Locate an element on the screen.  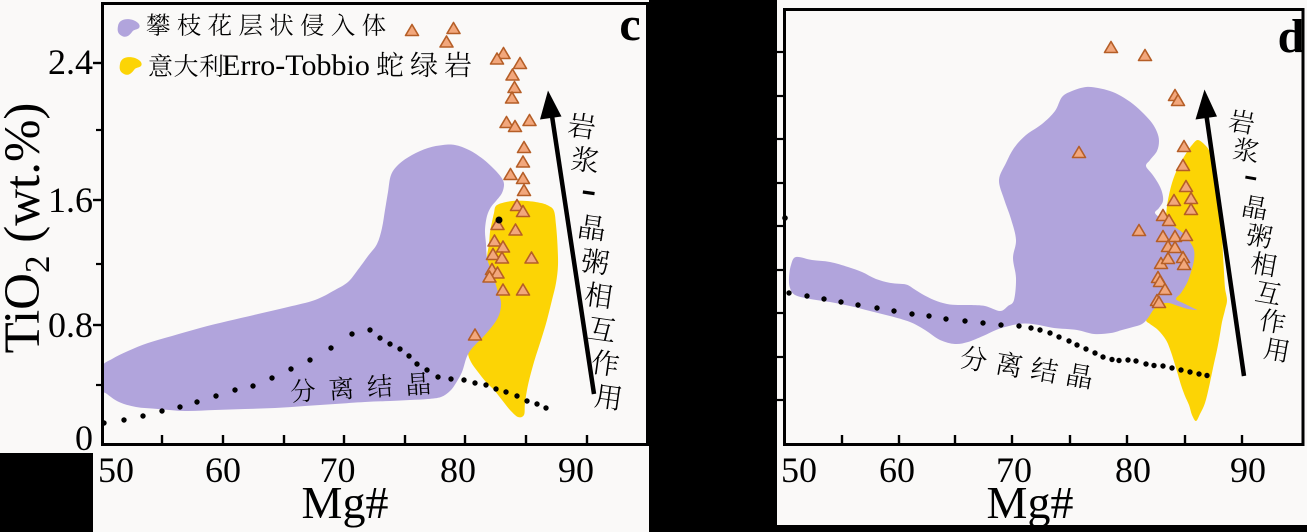
svg-text: c is located at coordinates (629, 25).